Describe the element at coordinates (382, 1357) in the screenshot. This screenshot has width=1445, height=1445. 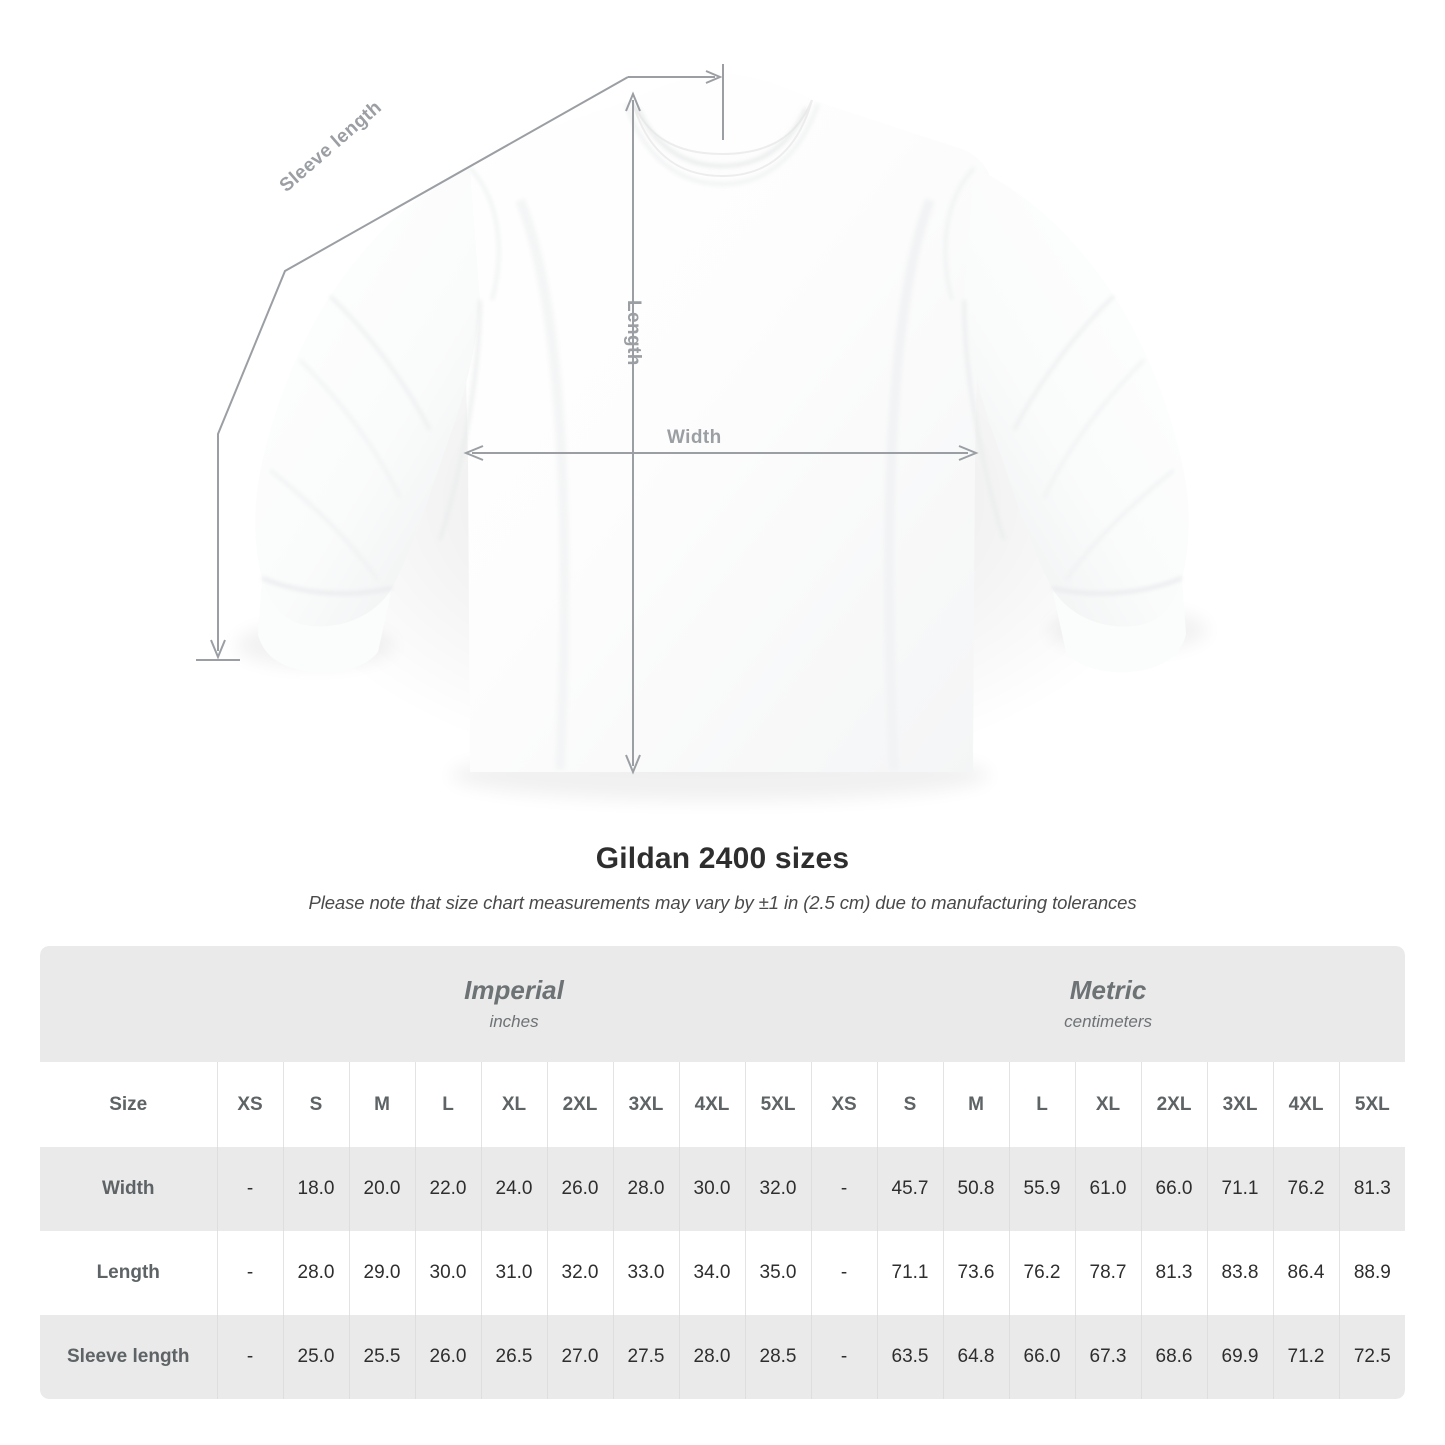
I see `cell-sleeve-imperial-m: 25.5` at that location.